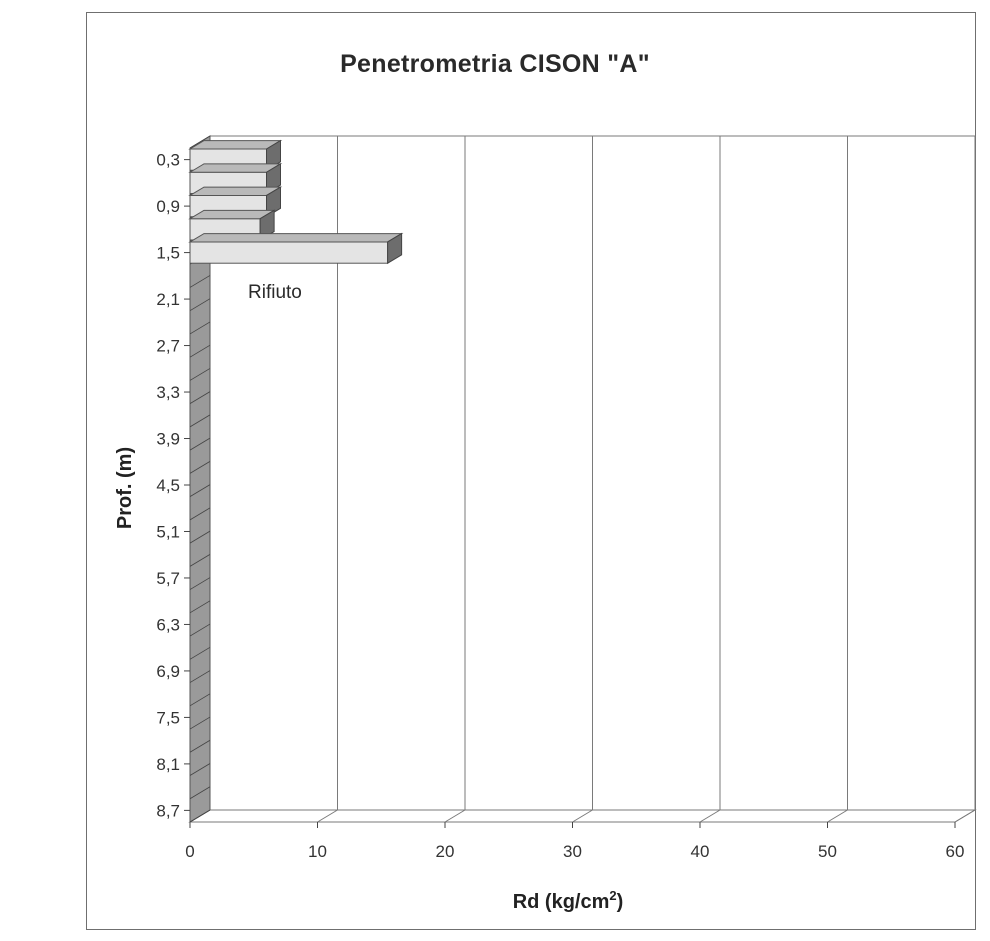  What do you see at coordinates (955, 851) in the screenshot?
I see `x-tick-label: 60` at bounding box center [955, 851].